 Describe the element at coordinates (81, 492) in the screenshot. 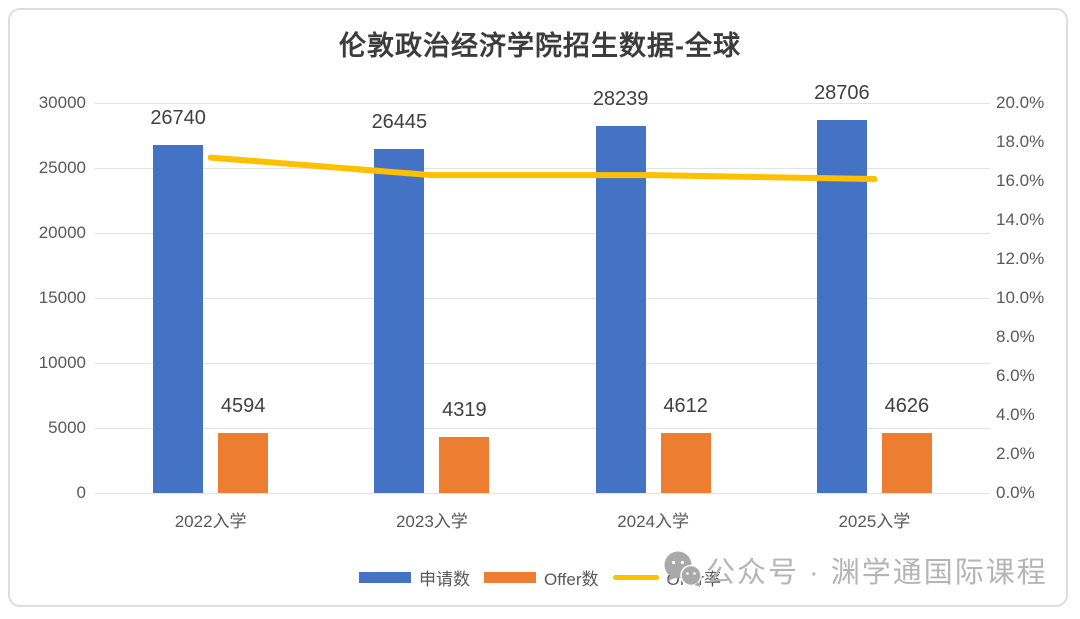

I see `left-axis-tick-label: 0` at that location.